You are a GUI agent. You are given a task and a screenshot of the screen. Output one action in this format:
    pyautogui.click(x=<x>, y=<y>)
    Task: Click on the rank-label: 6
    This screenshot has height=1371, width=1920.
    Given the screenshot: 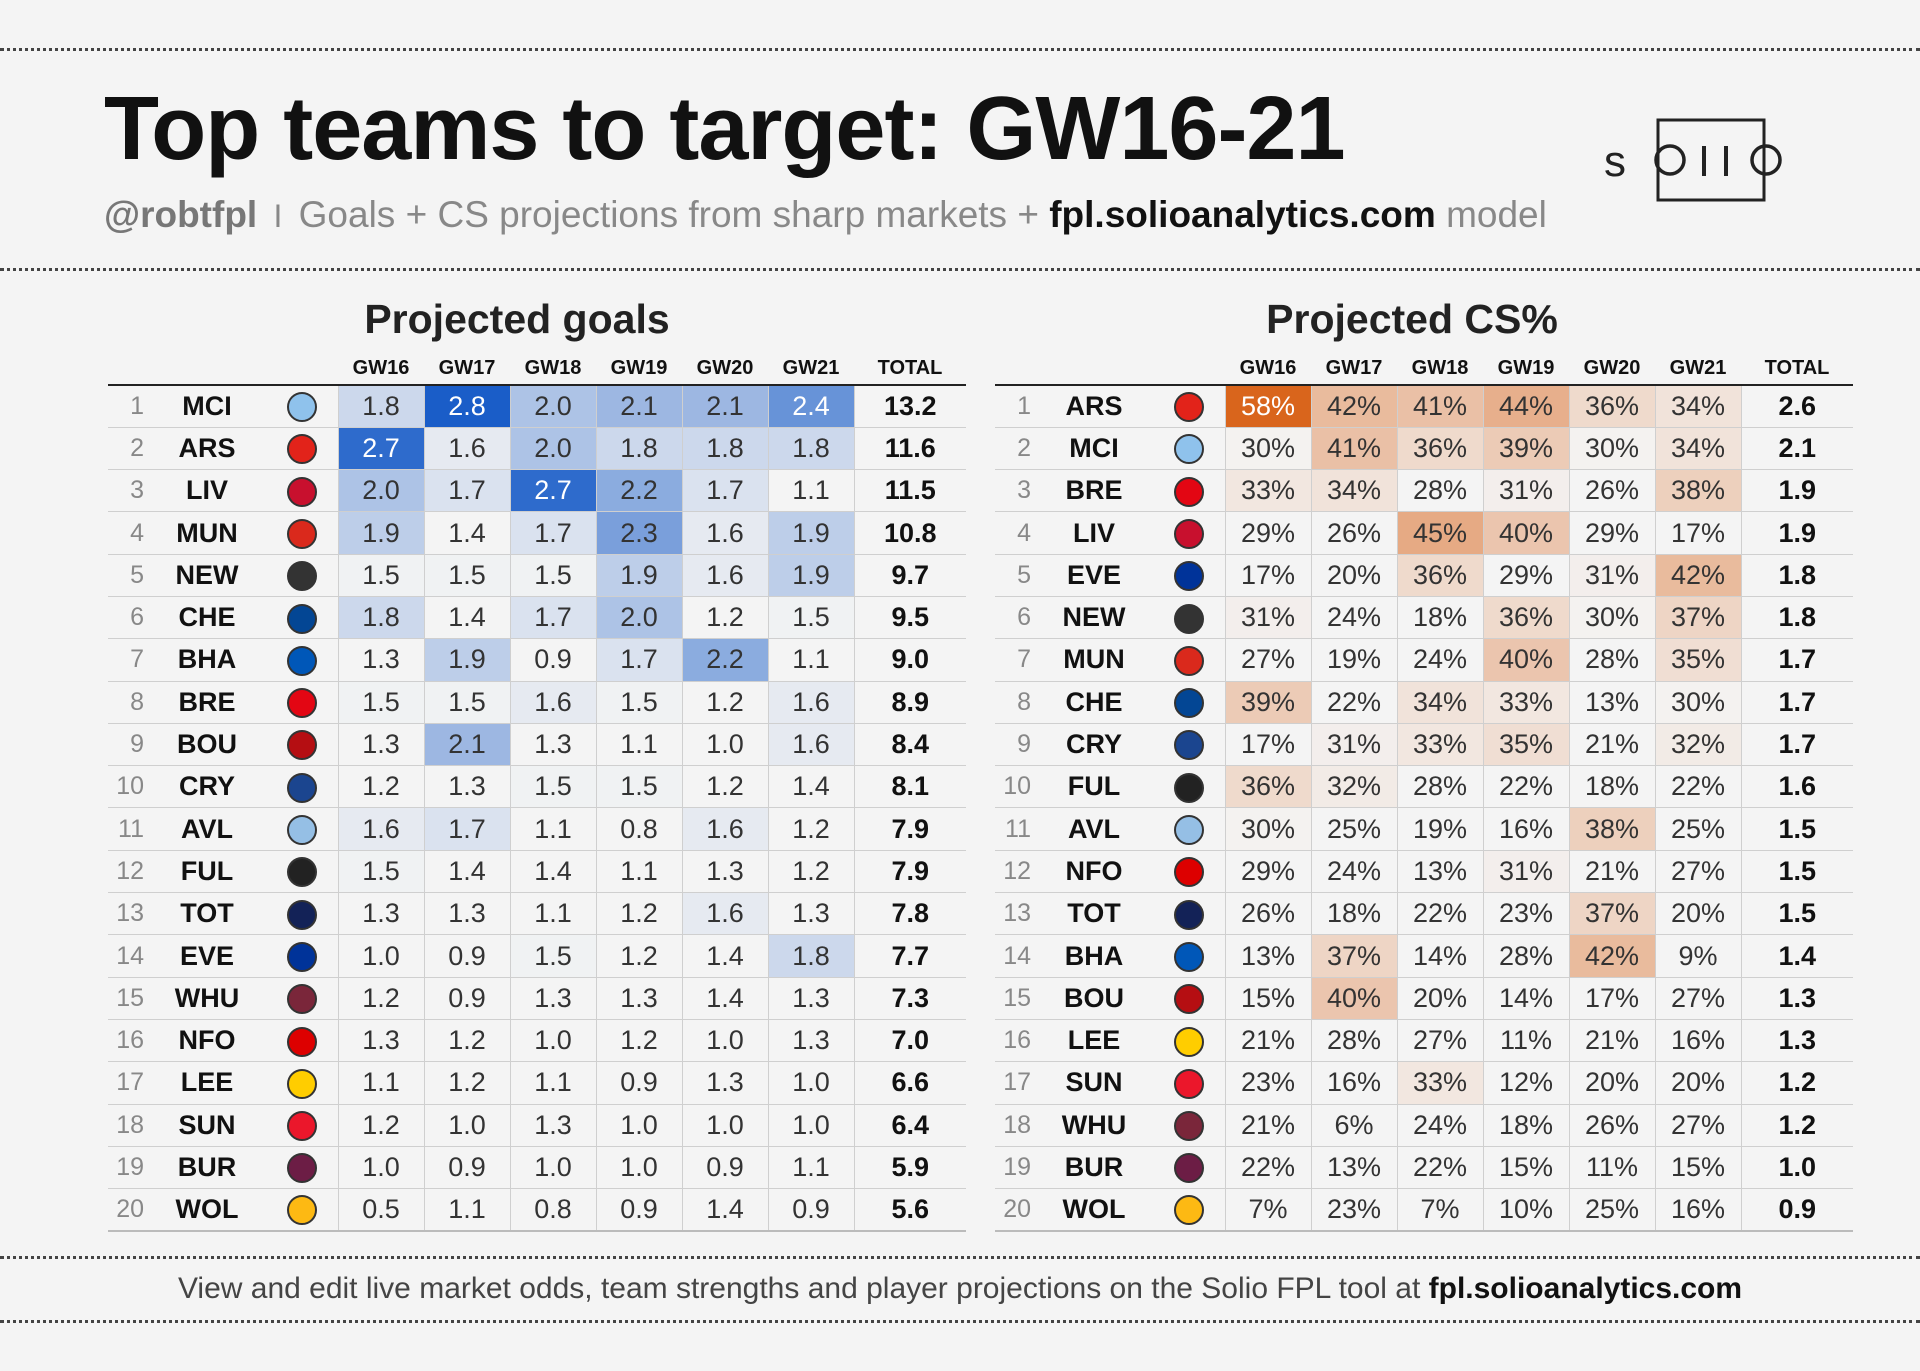 What is the action you would take?
    pyautogui.click(x=128, y=617)
    